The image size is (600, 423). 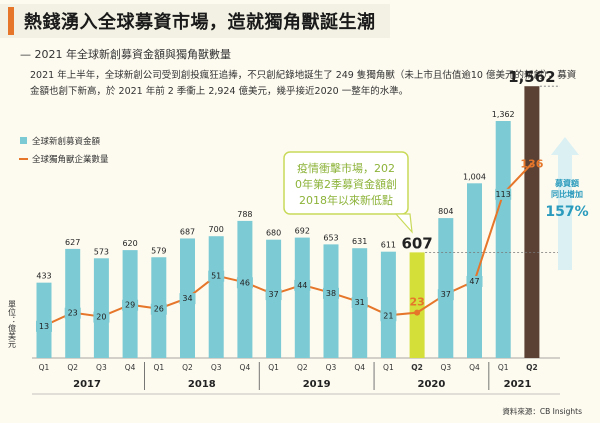 I want to click on year-label: 2021, so click(x=518, y=384).